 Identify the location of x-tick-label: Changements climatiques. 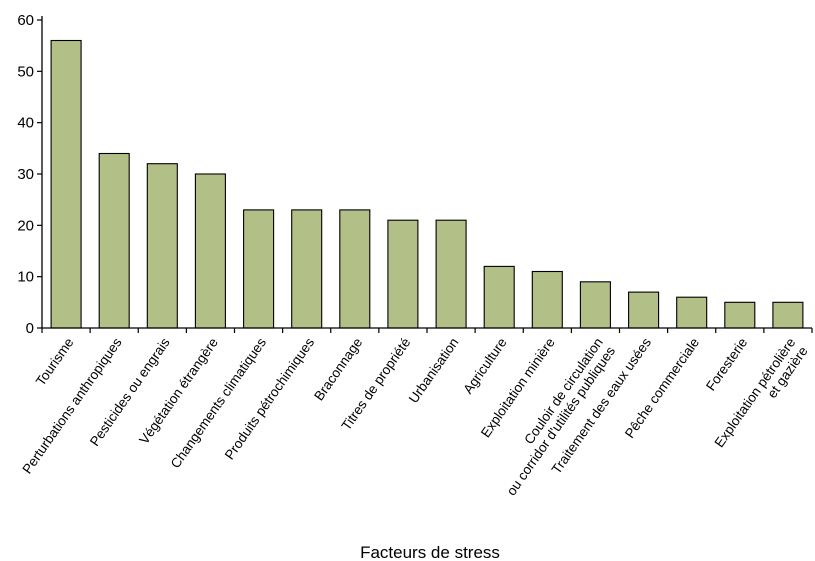
(219, 403).